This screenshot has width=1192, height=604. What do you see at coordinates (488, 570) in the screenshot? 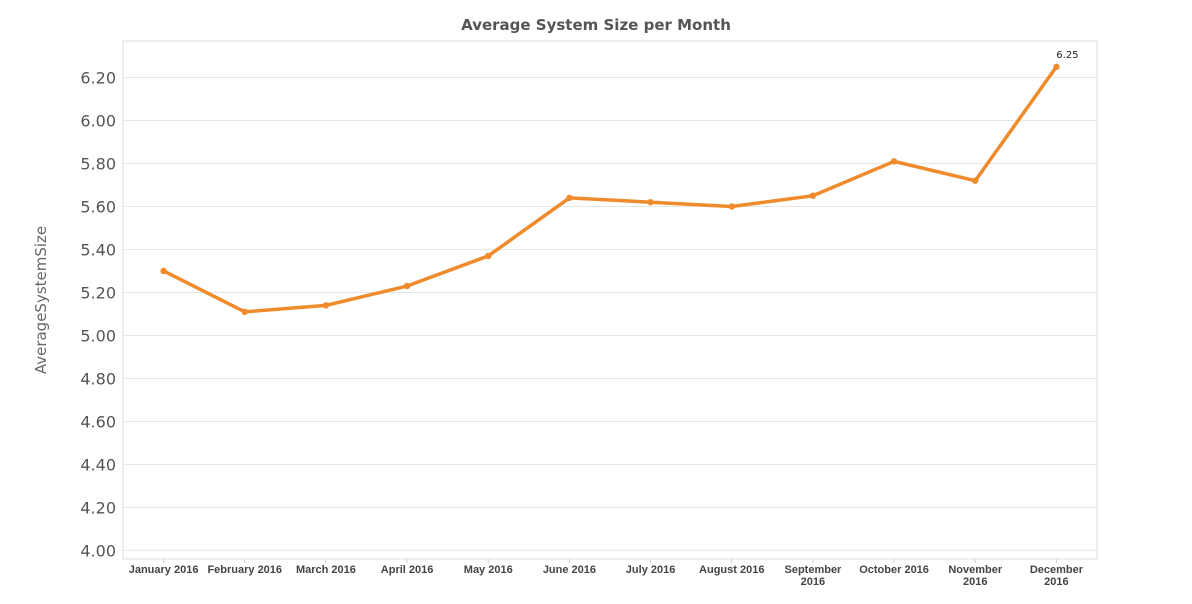
I see `x-tick-label: May 2016` at bounding box center [488, 570].